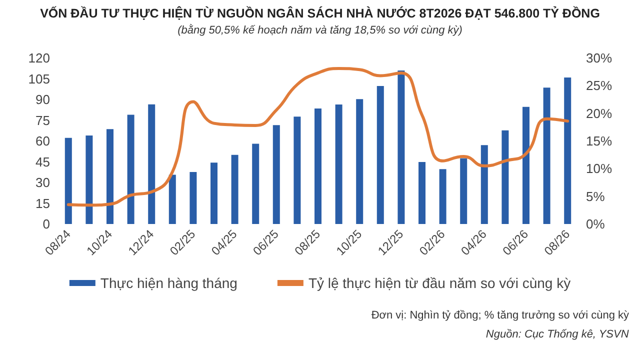 Image resolution: width=640 pixels, height=347 pixels. What do you see at coordinates (500, 316) in the screenshot?
I see `text: Đơn vị: Nghìn tỷ đồng; % tăng trưởng so với cùng kỳ` at bounding box center [500, 316].